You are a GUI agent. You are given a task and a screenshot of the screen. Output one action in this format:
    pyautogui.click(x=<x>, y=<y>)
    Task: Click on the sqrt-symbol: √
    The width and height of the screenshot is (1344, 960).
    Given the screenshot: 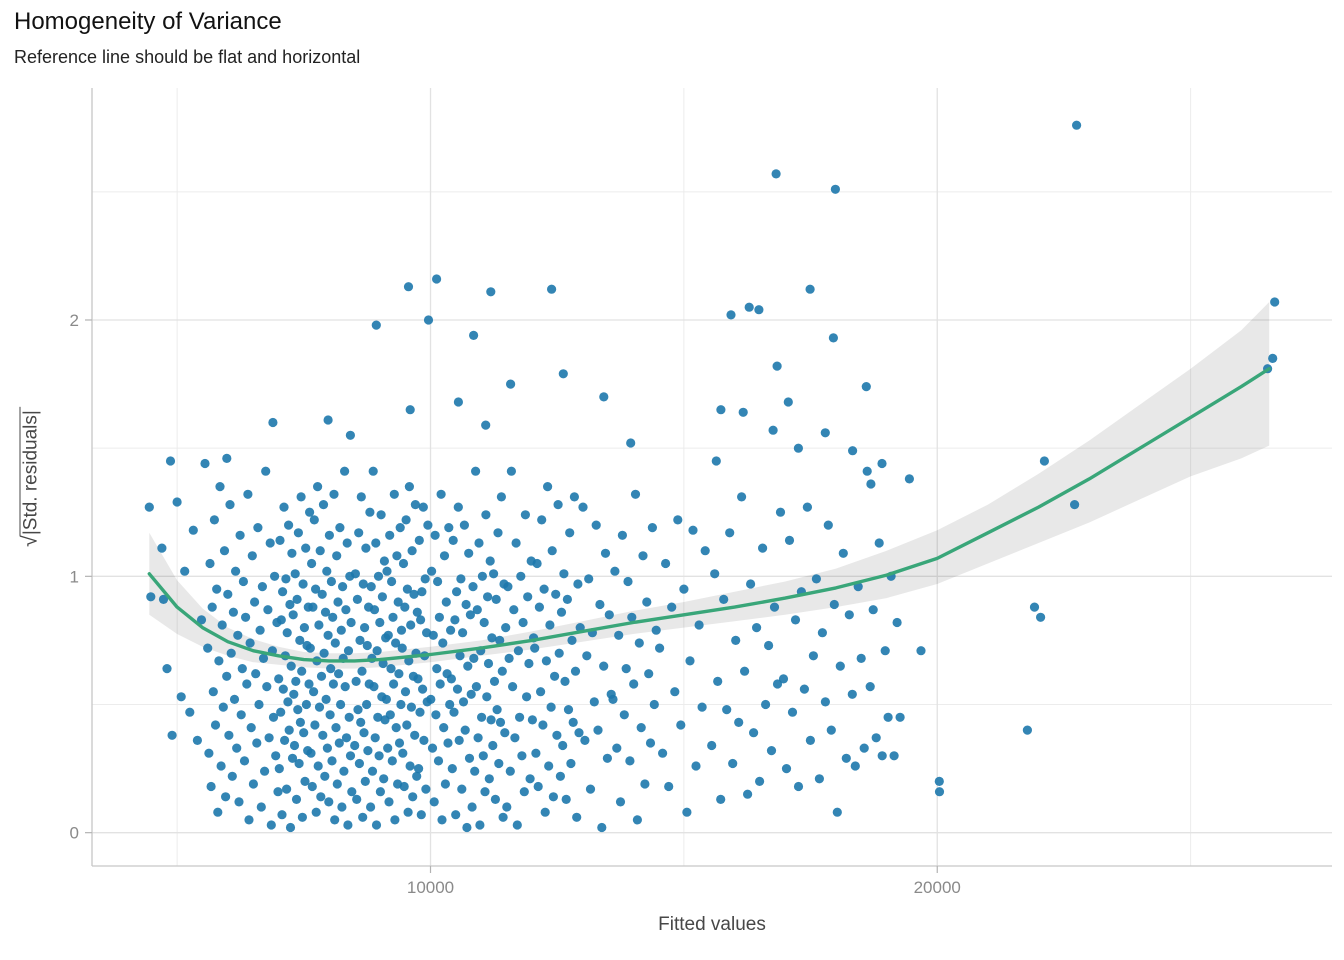 What is the action you would take?
    pyautogui.click(x=29, y=541)
    